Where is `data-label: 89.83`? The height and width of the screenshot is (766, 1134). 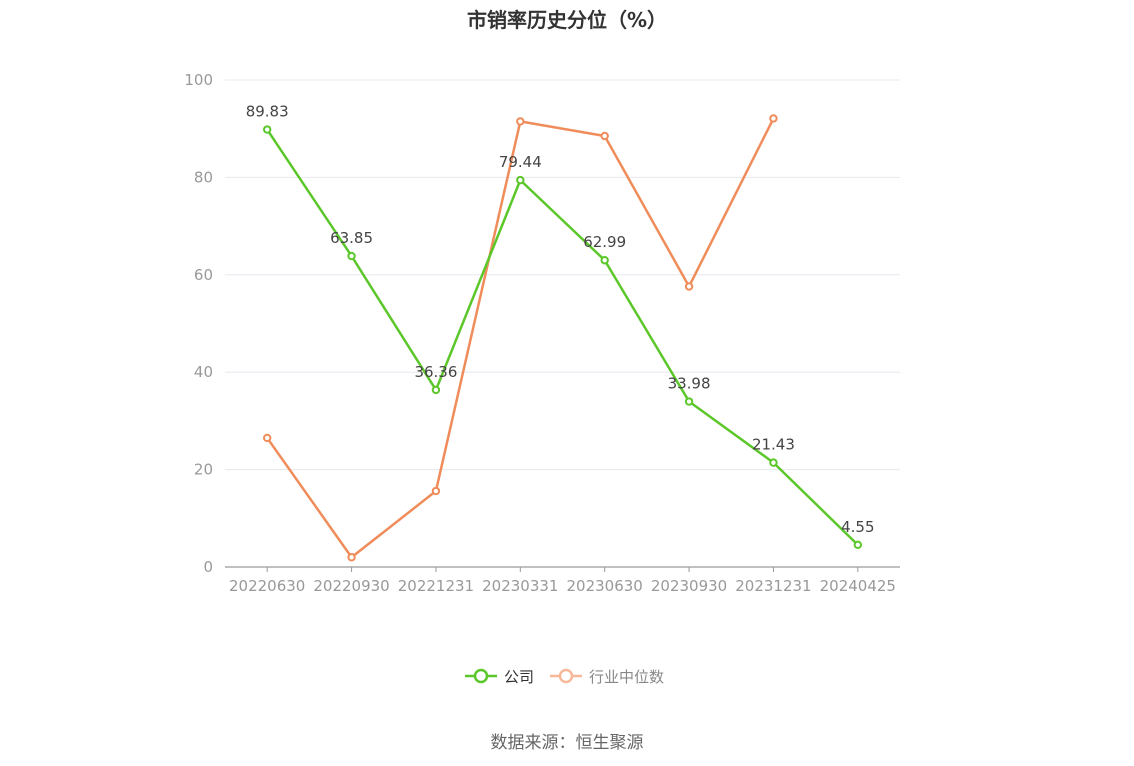 data-label: 89.83 is located at coordinates (267, 112).